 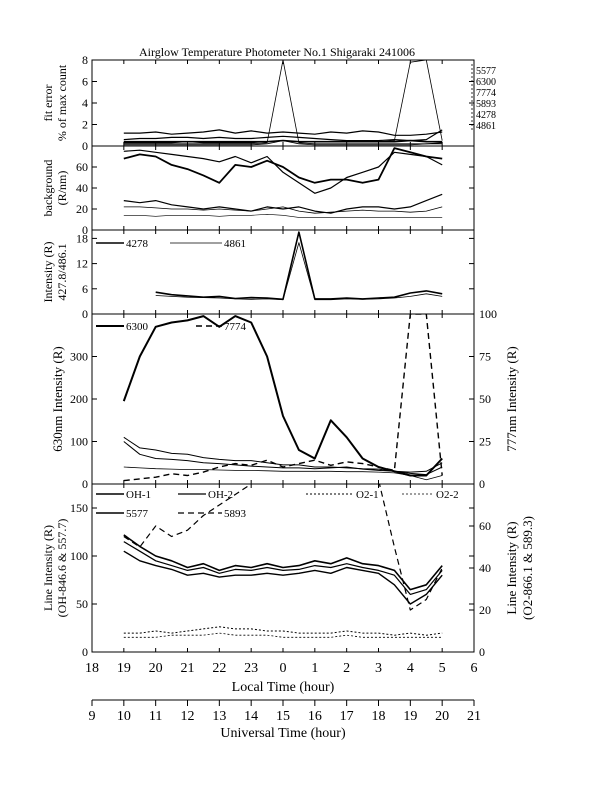 What do you see at coordinates (283, 716) in the screenshot?
I see `x-tick-label-ut: 15` at bounding box center [283, 716].